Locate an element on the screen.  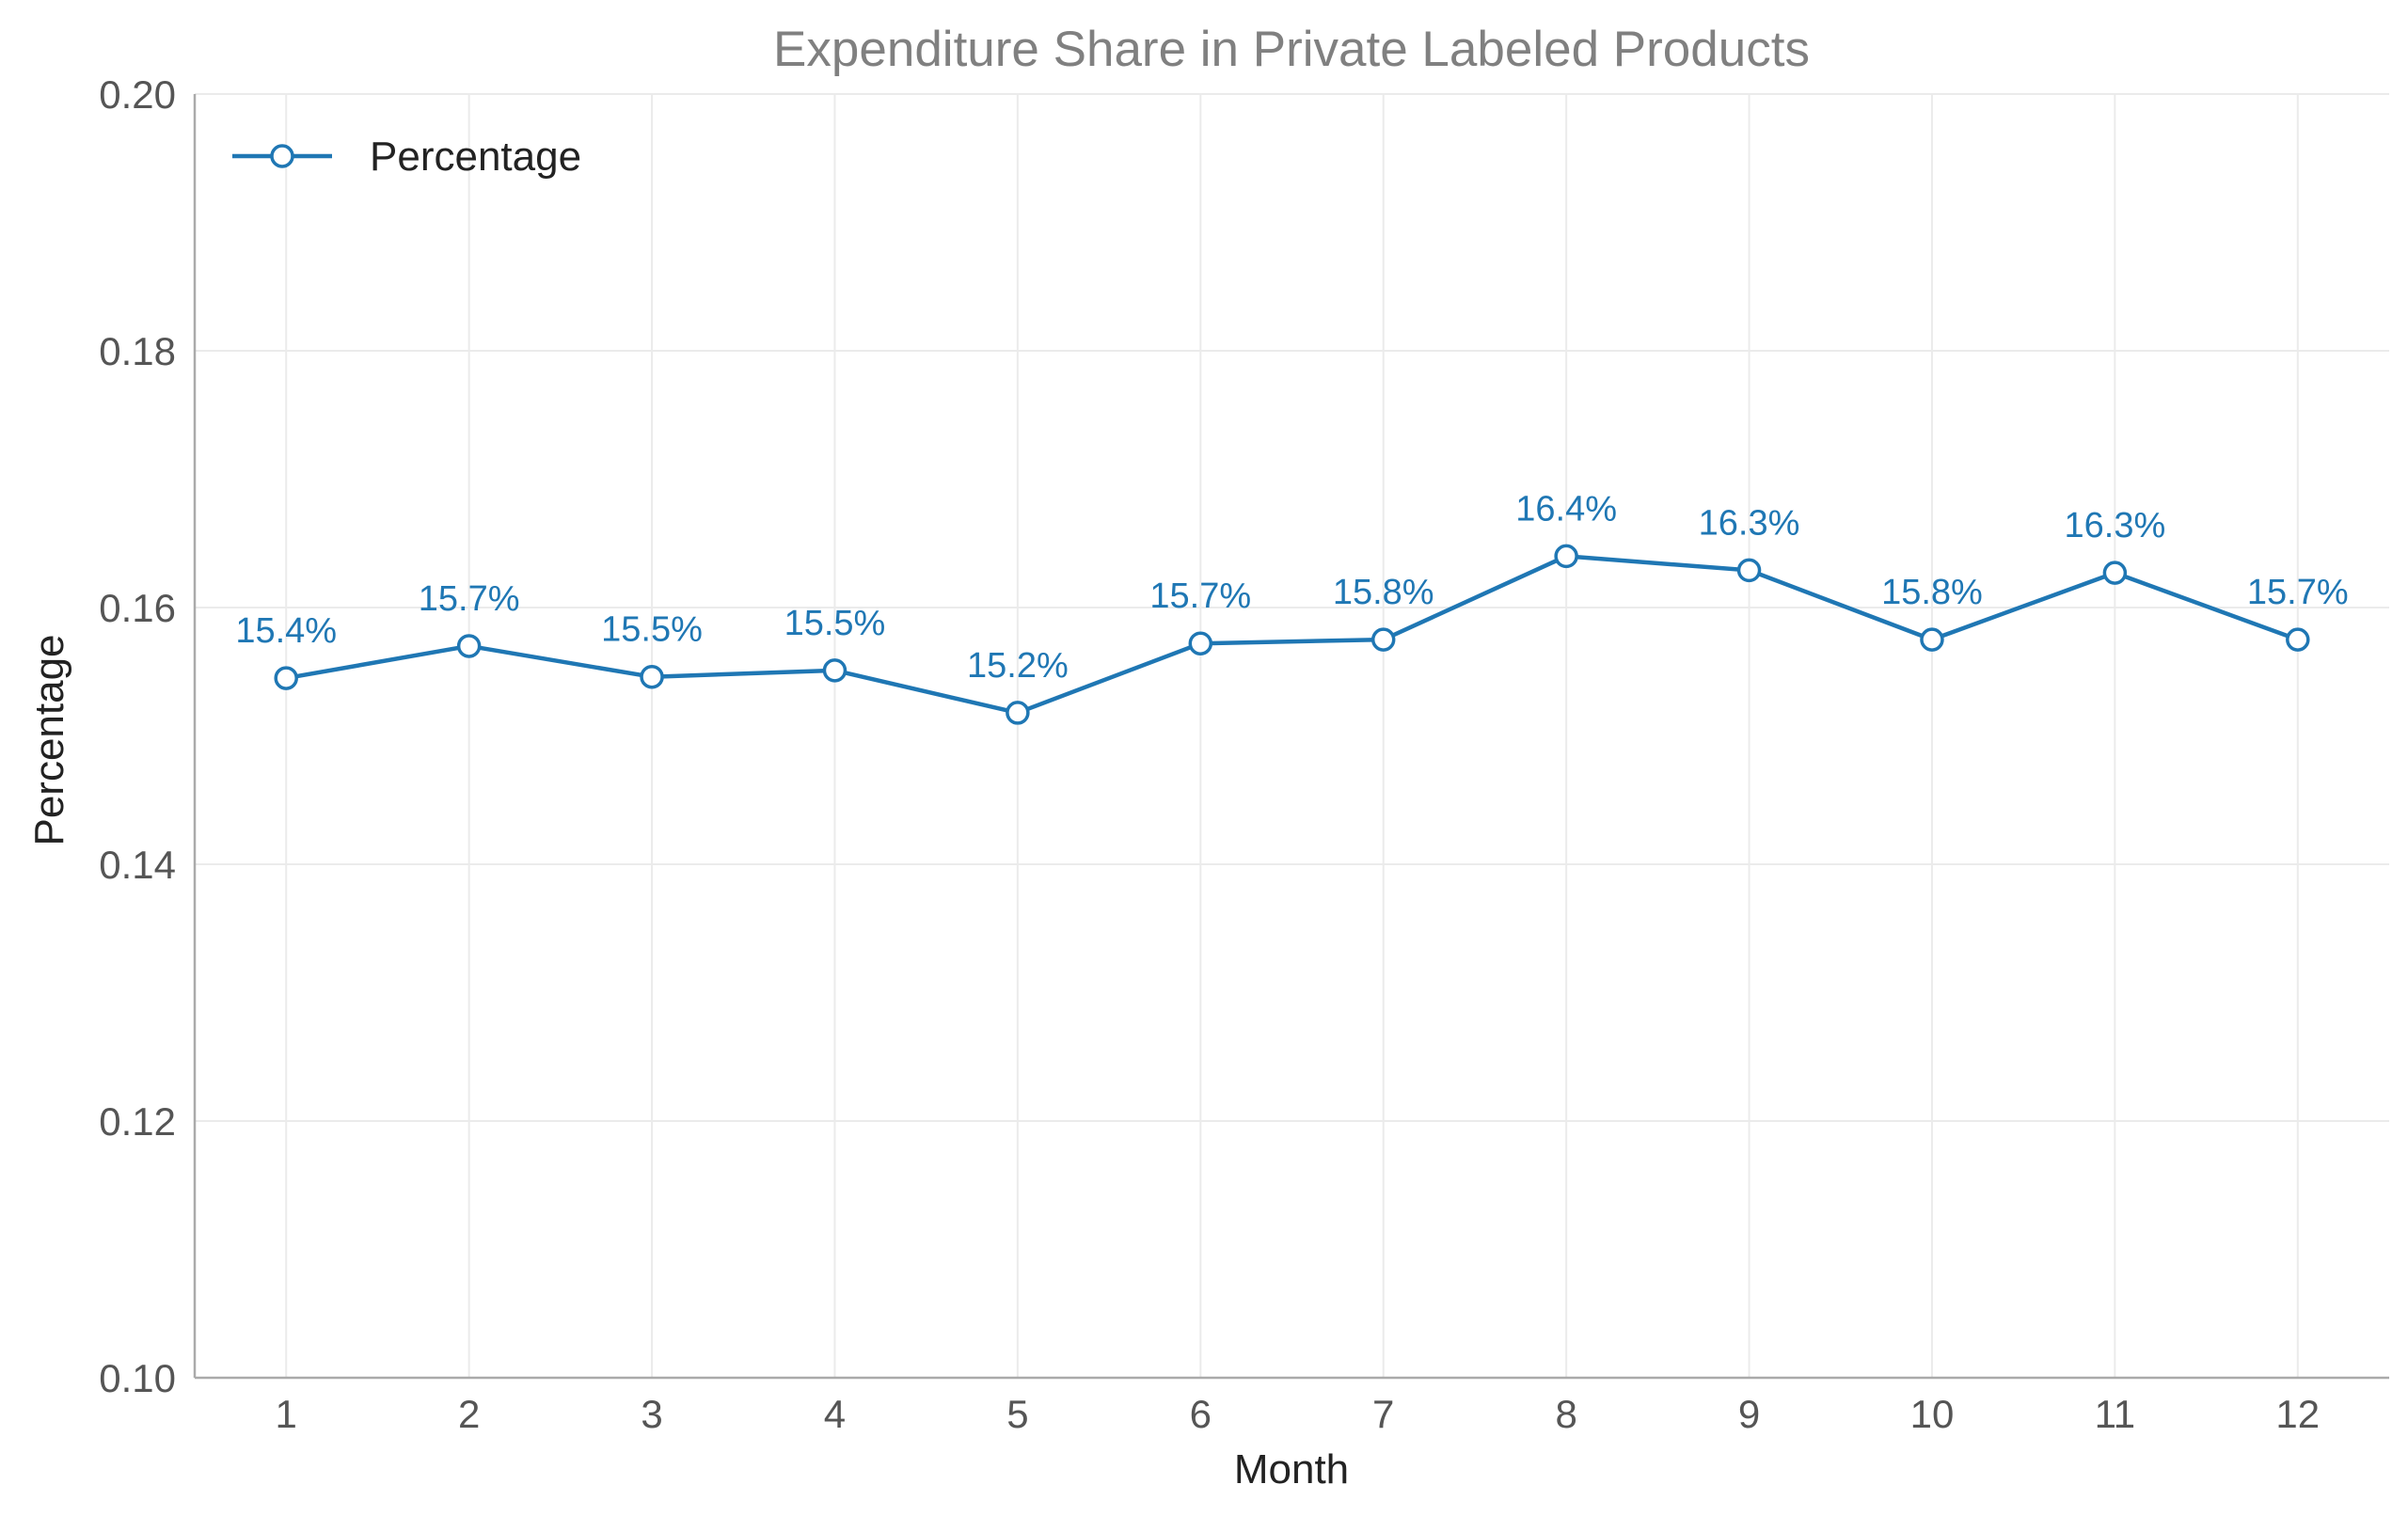
x-tick-label: 10 is located at coordinates (1933, 1414).